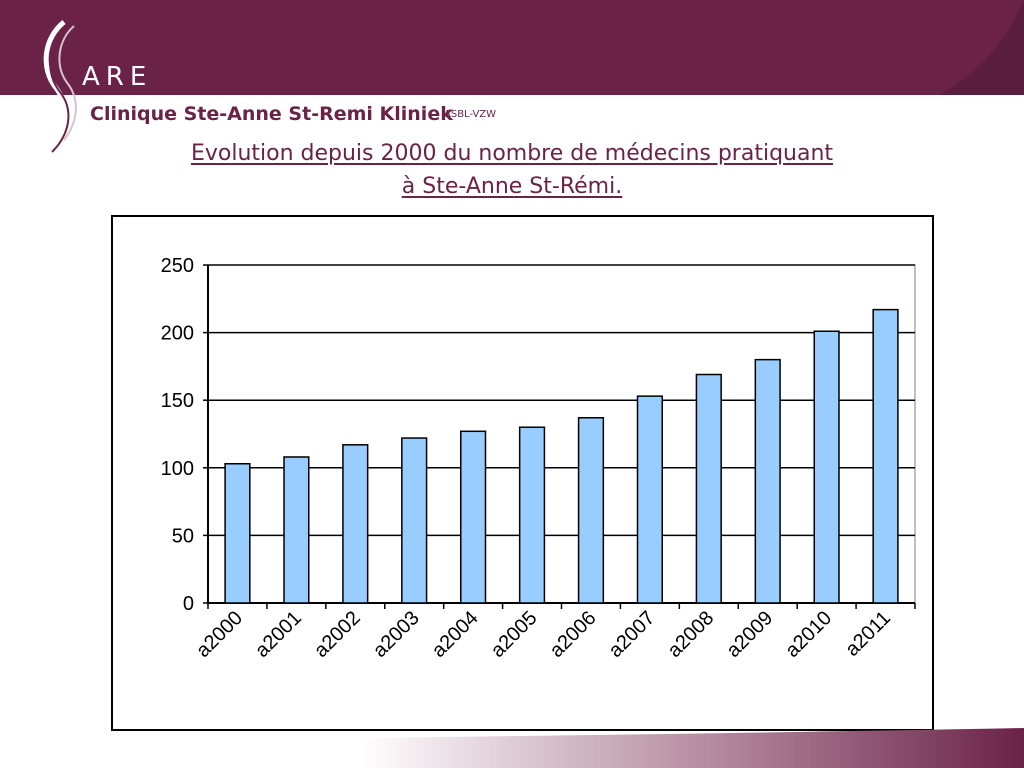 This screenshot has width=1024, height=768. What do you see at coordinates (278, 634) in the screenshot?
I see `x-tick-label: a2001` at bounding box center [278, 634].